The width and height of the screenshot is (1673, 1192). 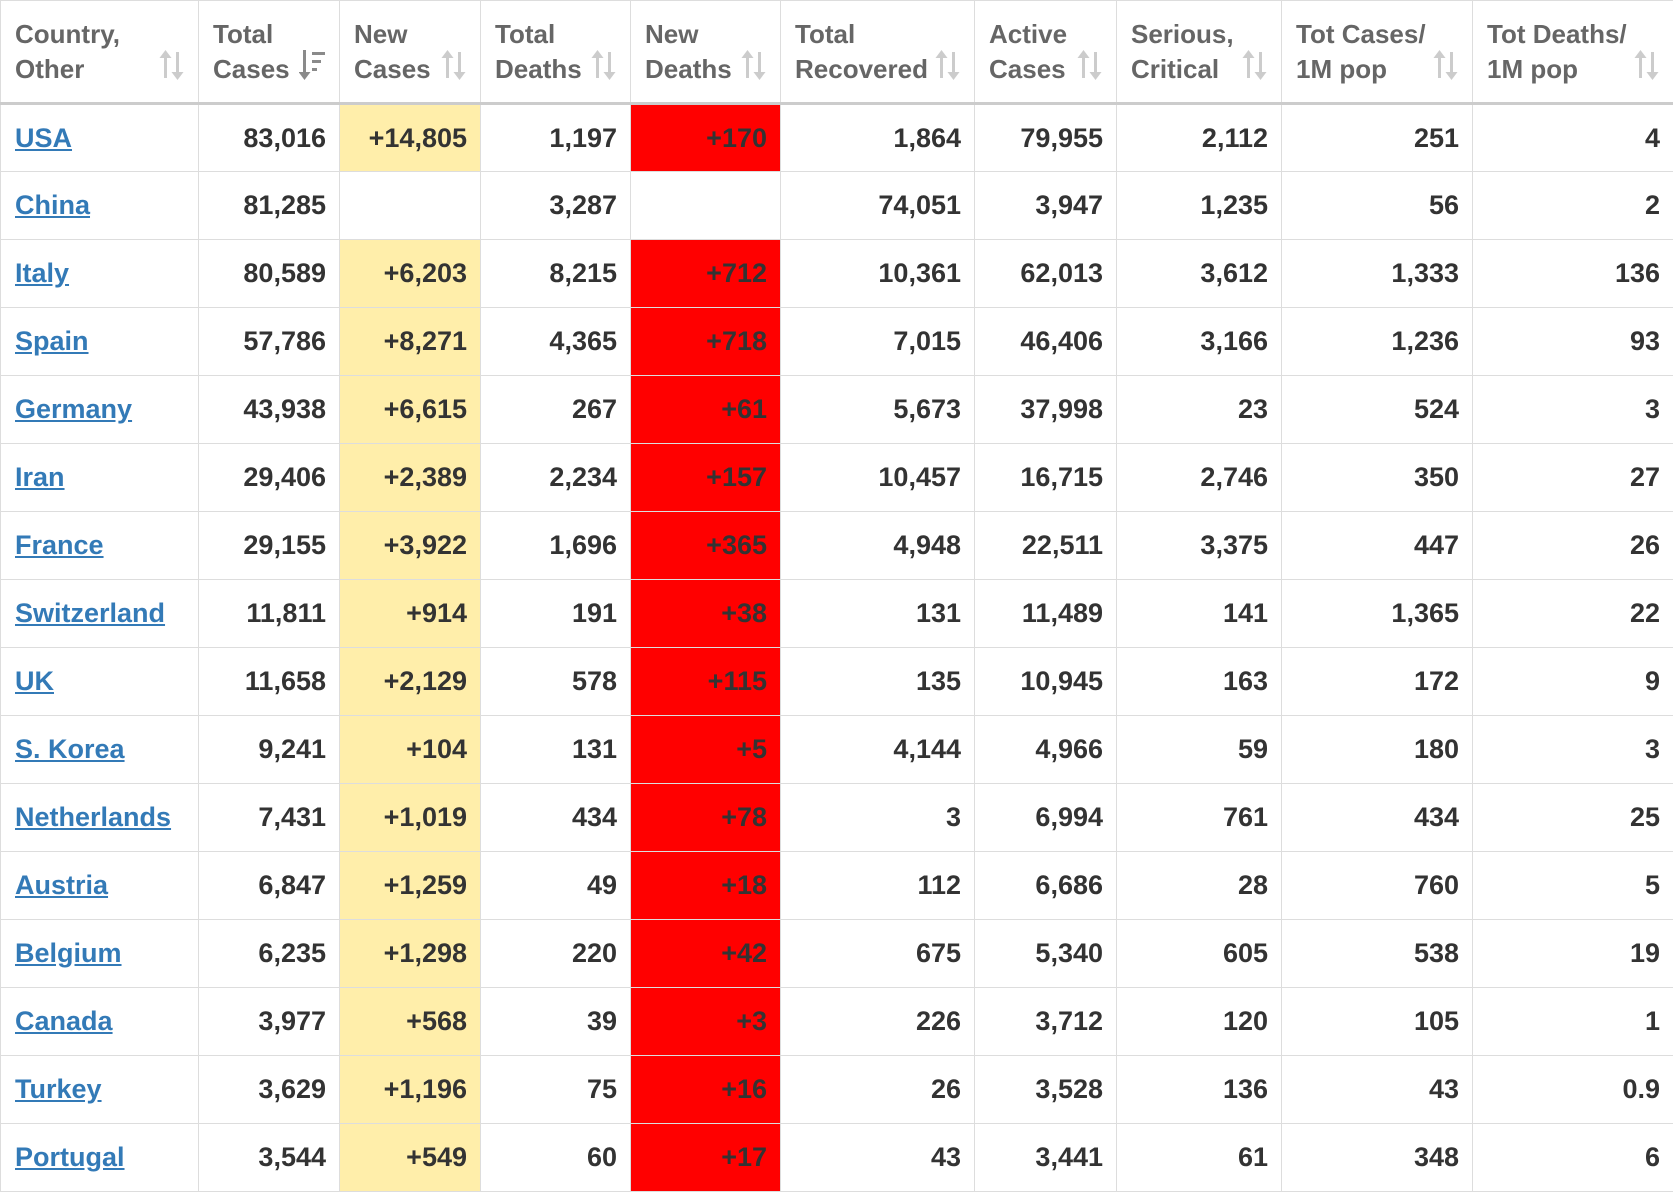 What do you see at coordinates (410, 1157) in the screenshot?
I see `cell-new-cases: +549` at bounding box center [410, 1157].